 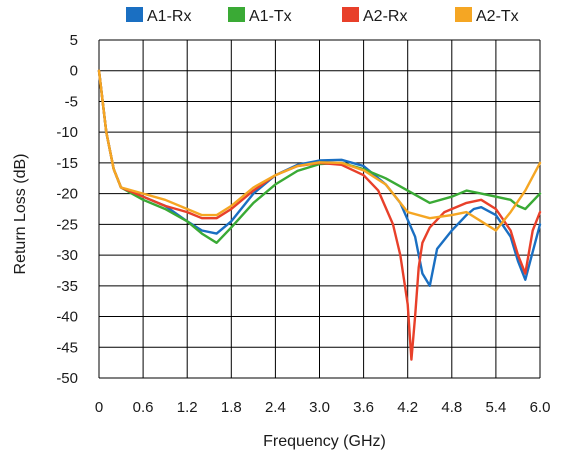 I want to click on y-tick-label: -25, so click(x=67, y=224).